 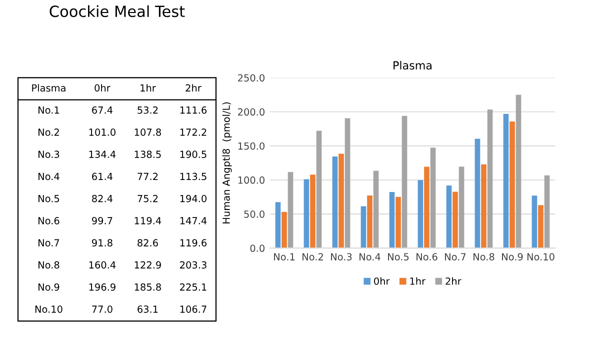 What do you see at coordinates (147, 265) in the screenshot?
I see `data-label: 122.9` at bounding box center [147, 265].